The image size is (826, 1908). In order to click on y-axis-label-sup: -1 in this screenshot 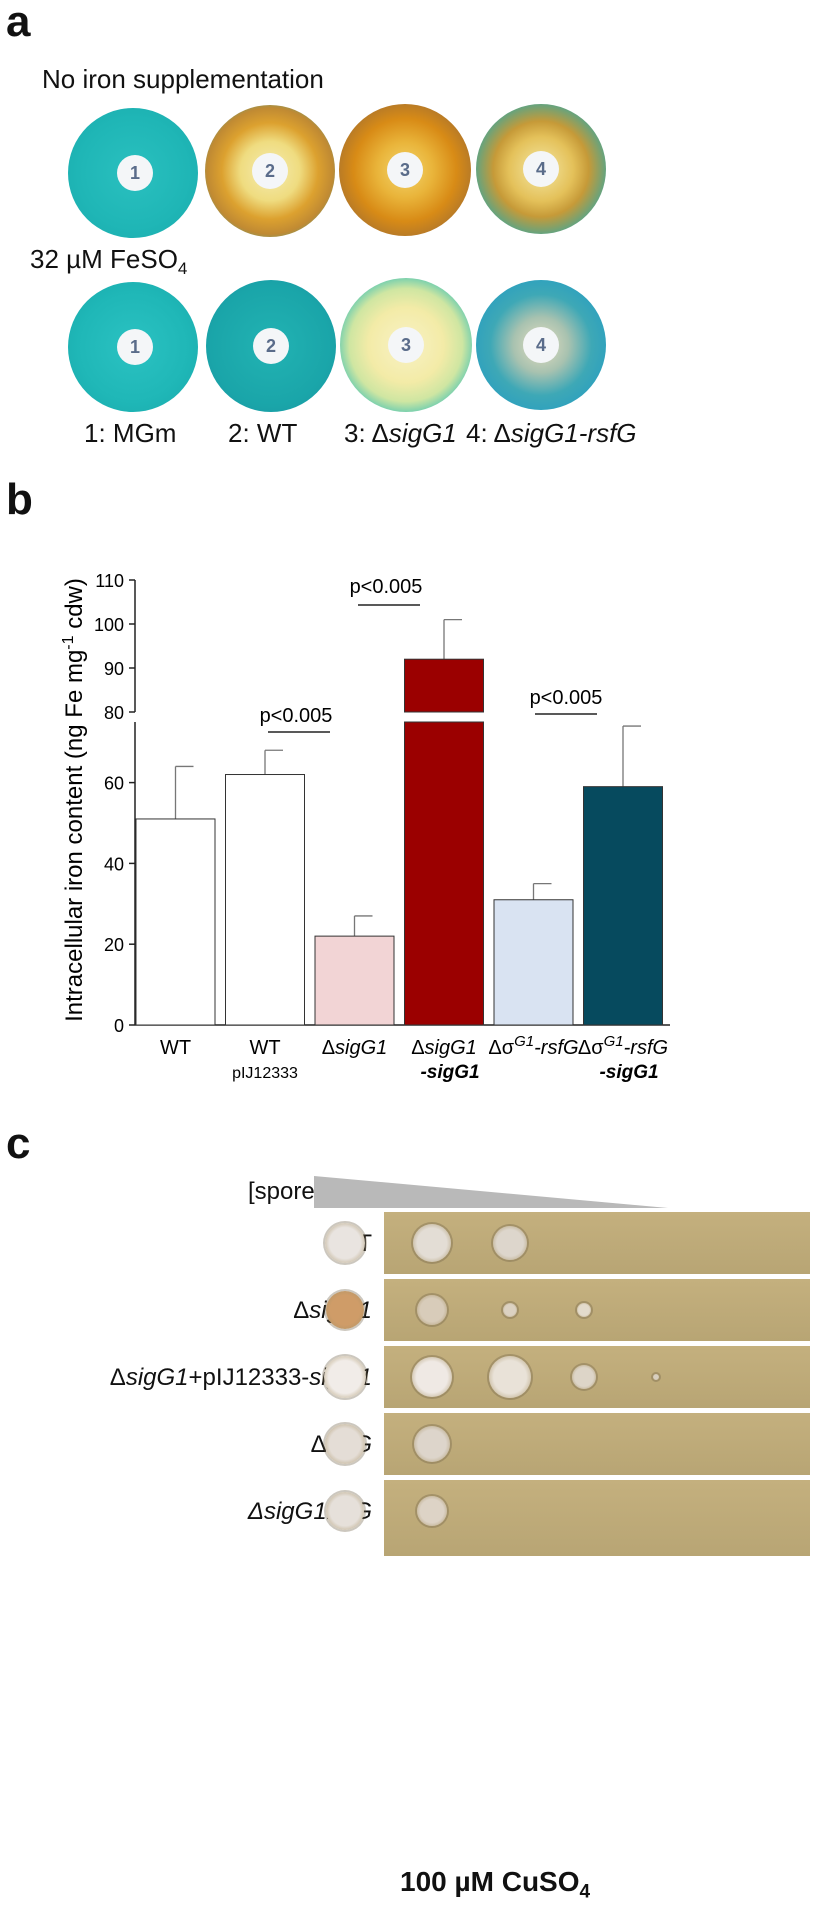, I will do `click(68, 642)`.